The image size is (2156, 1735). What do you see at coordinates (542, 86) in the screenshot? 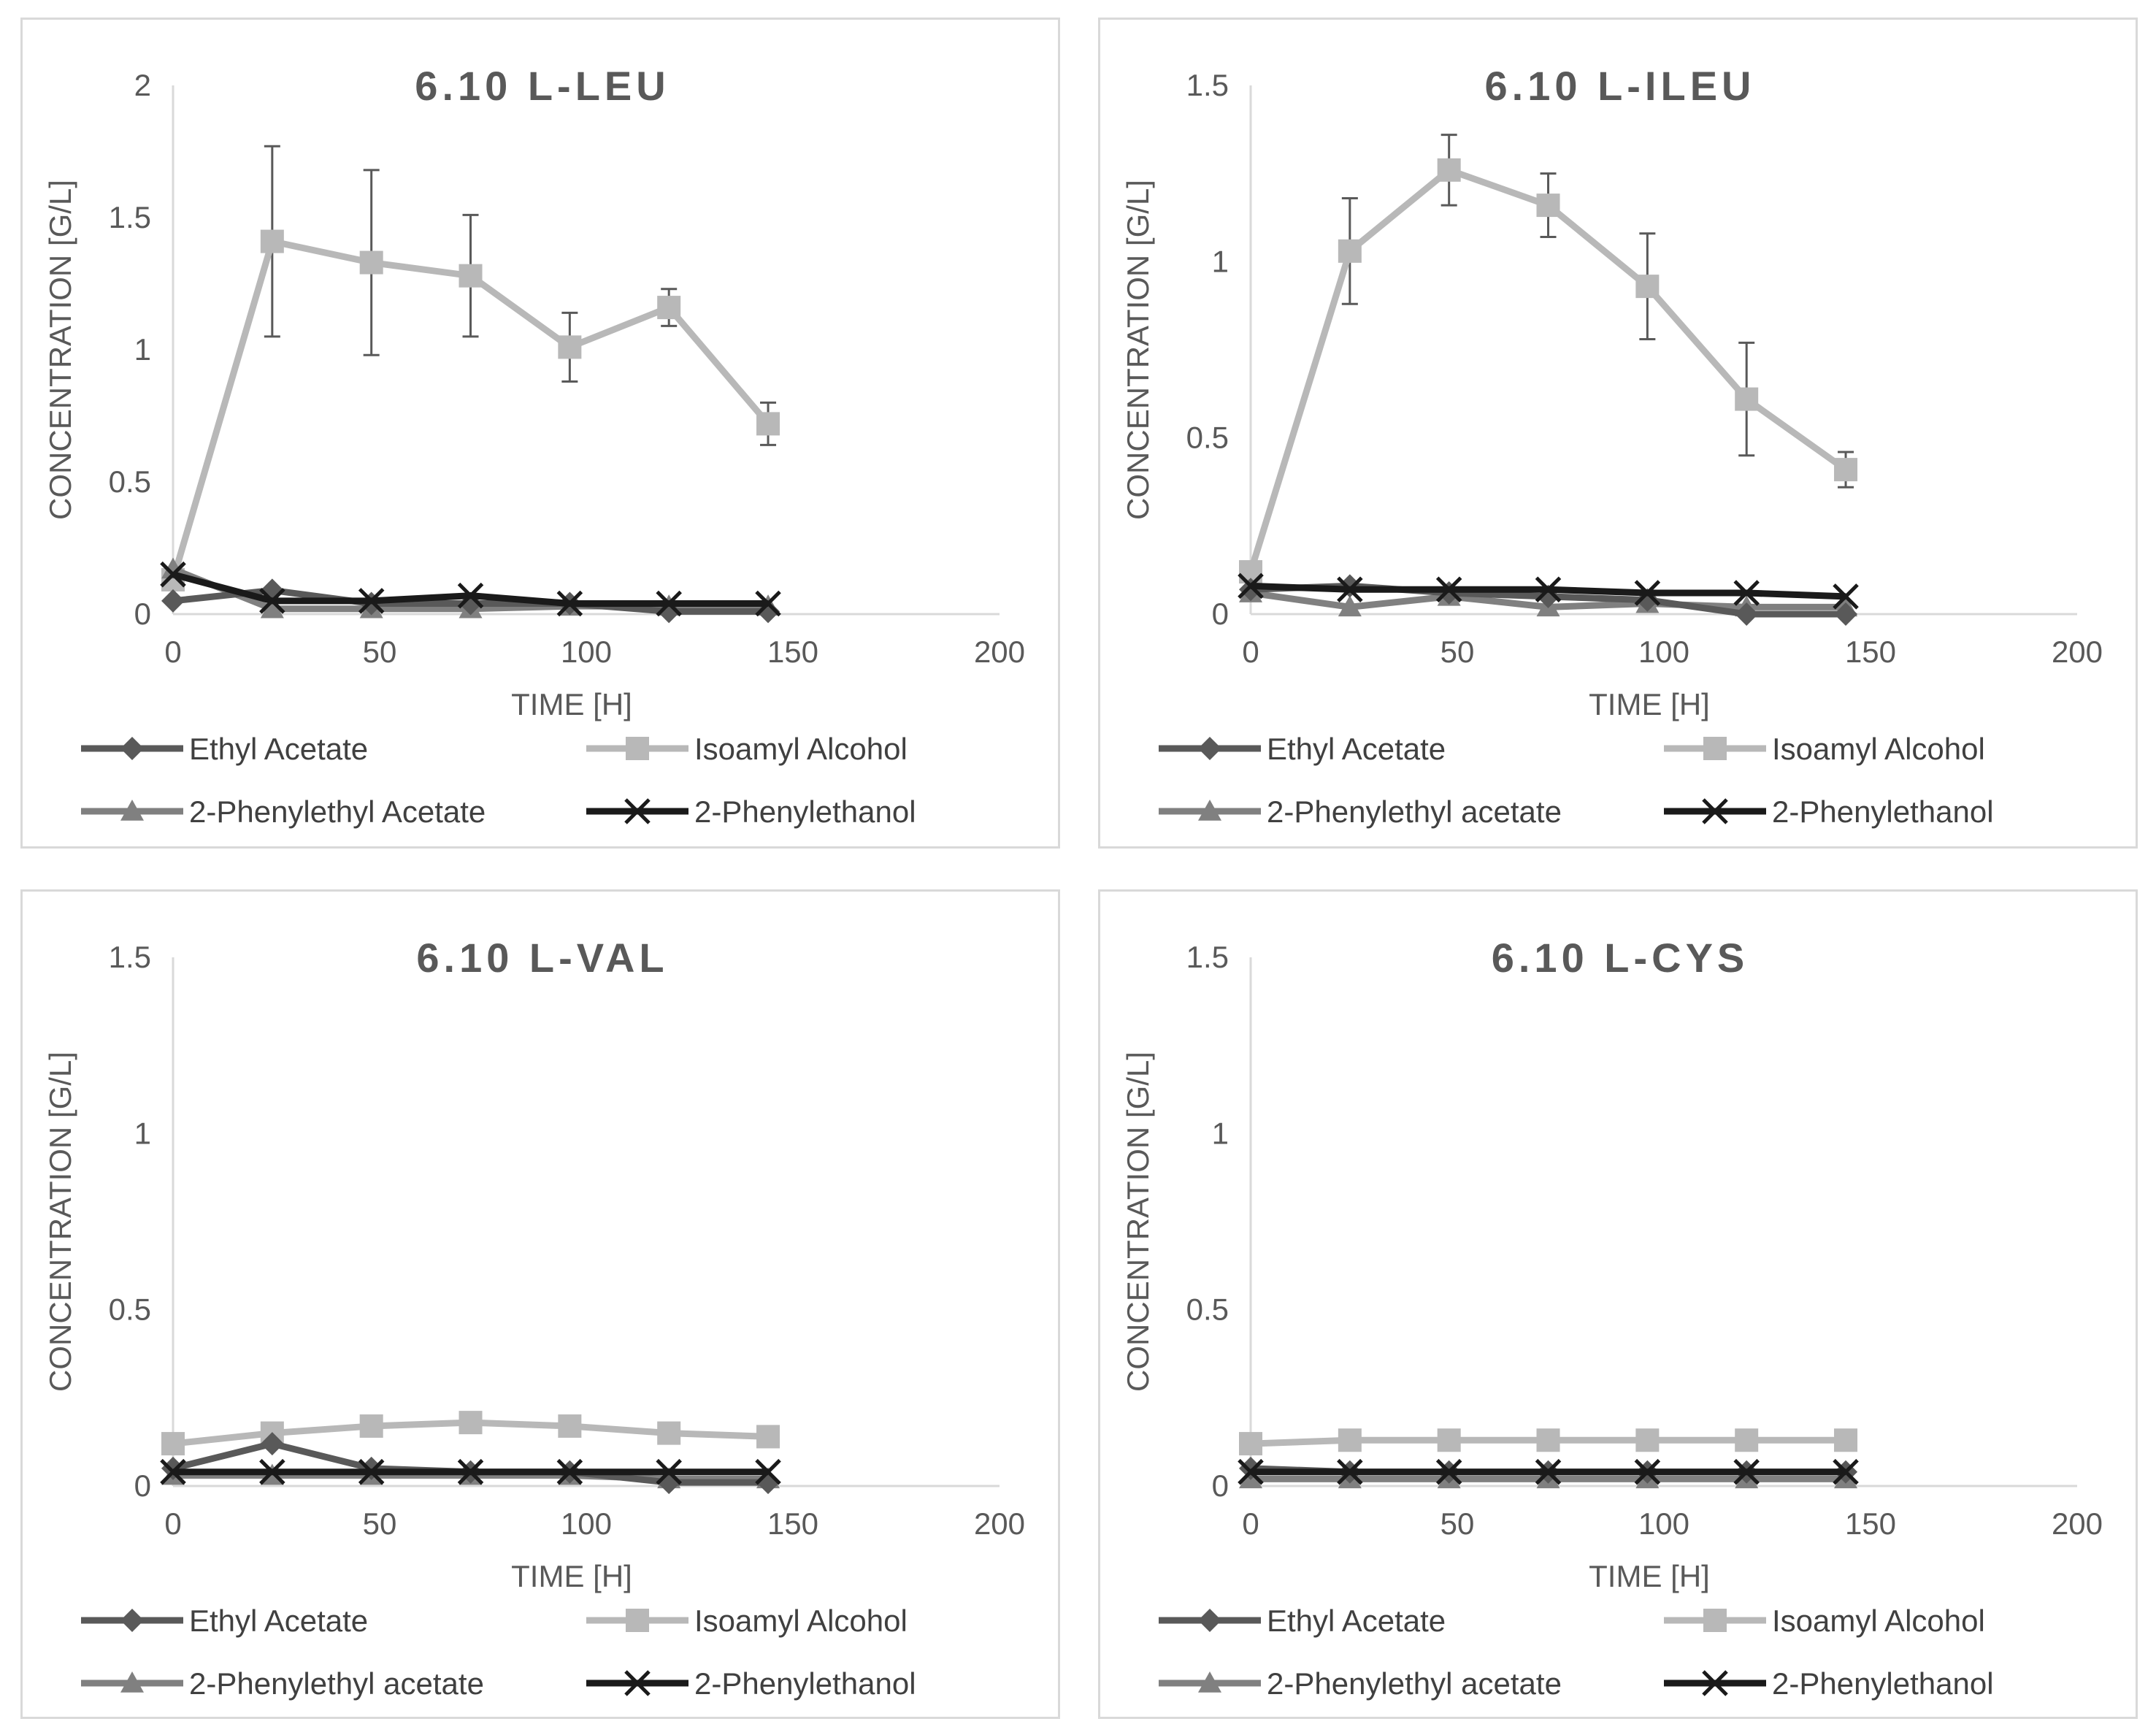
I see `chart-title: 6.10 L-LEU` at bounding box center [542, 86].